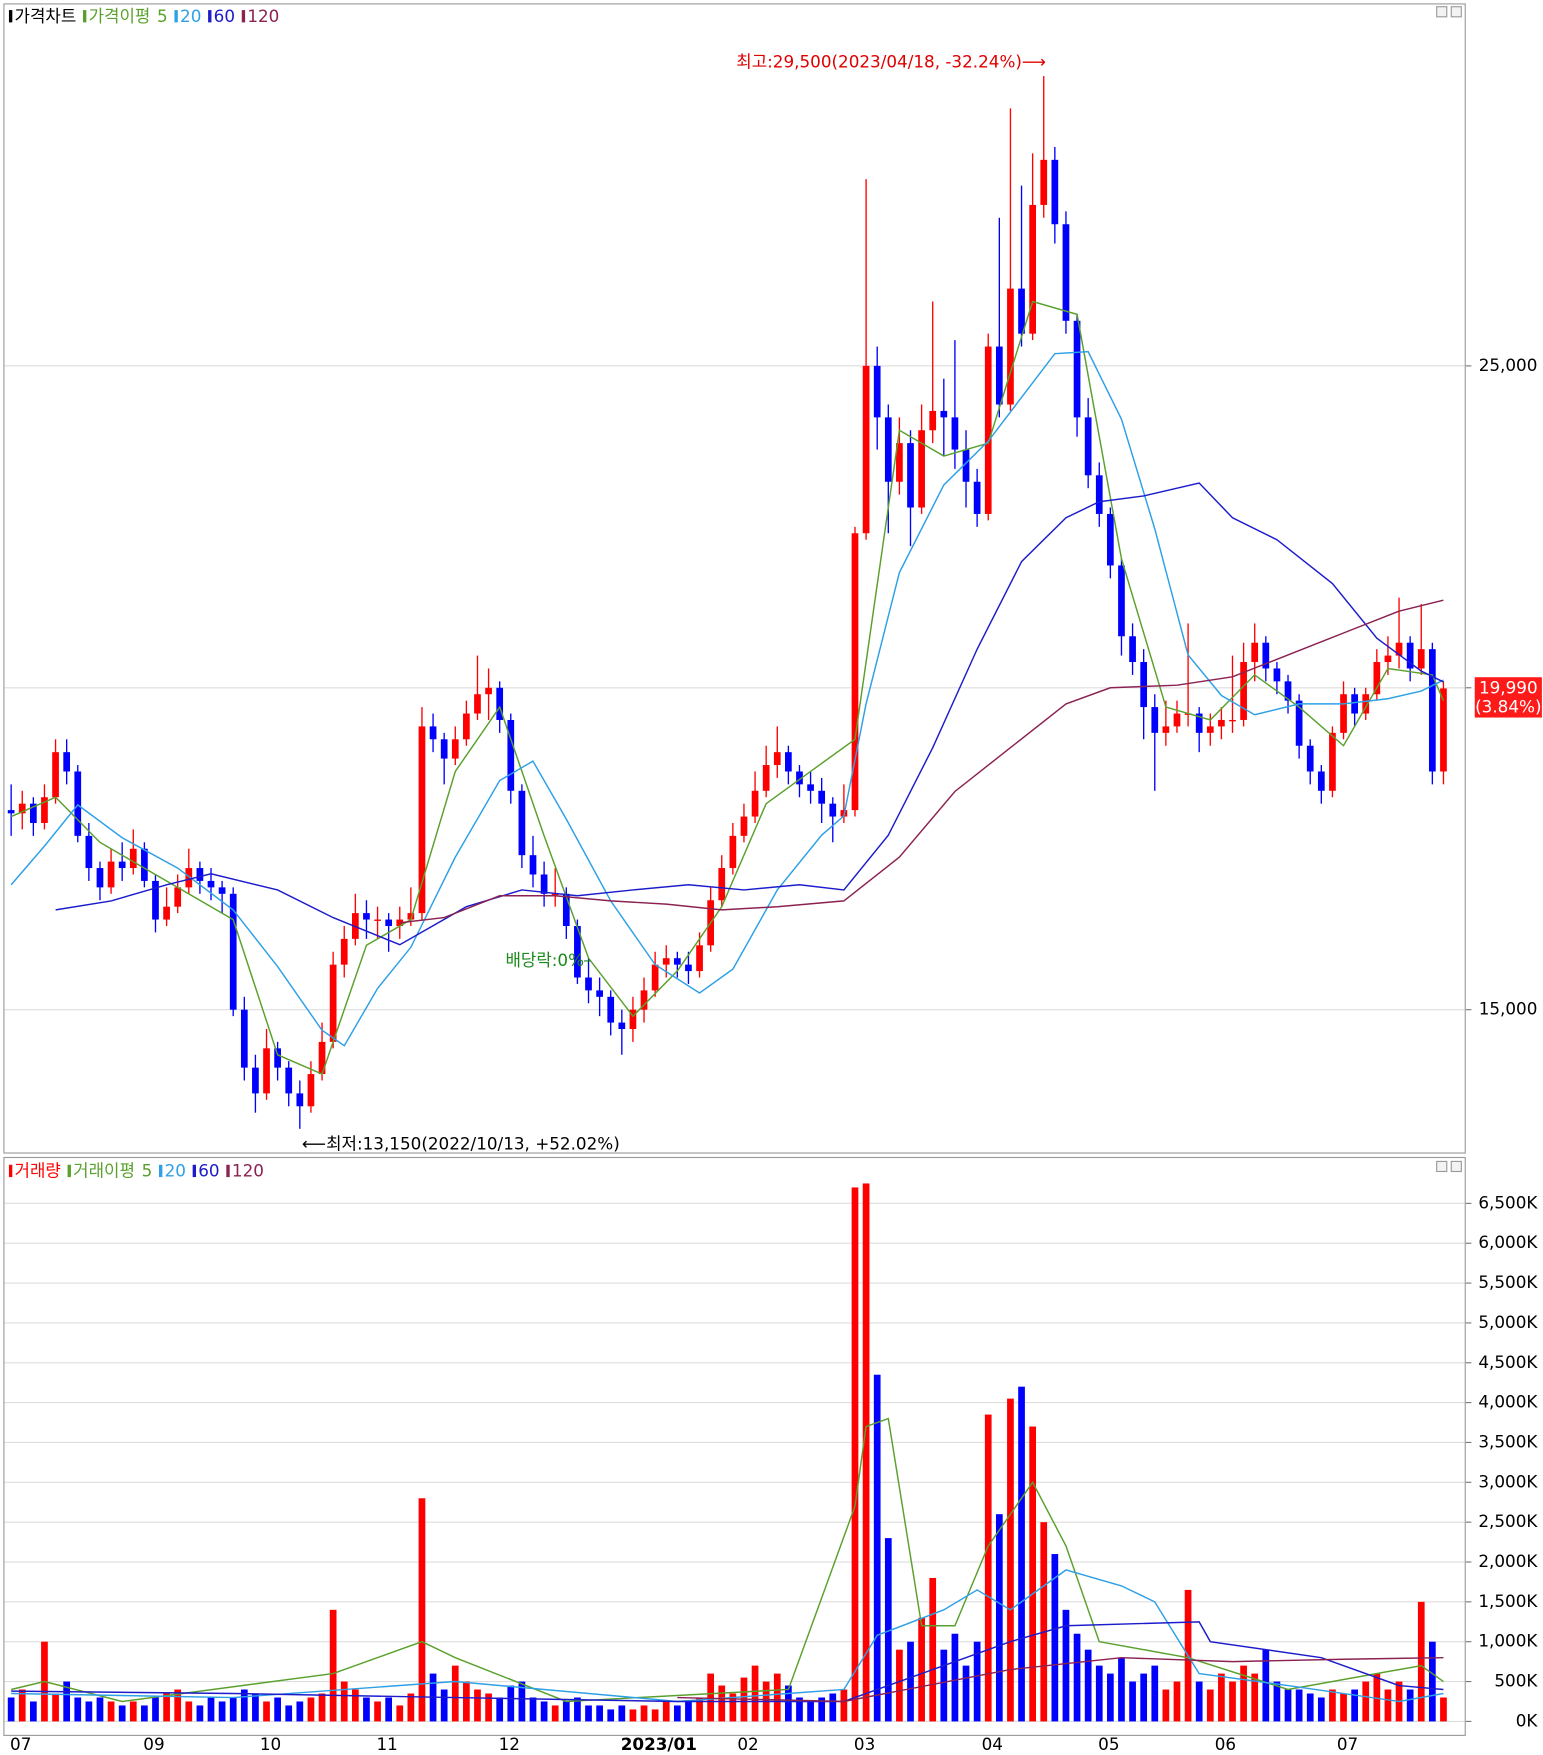  Describe the element at coordinates (864, 1744) in the screenshot. I see `x-tick-label: 03` at that location.